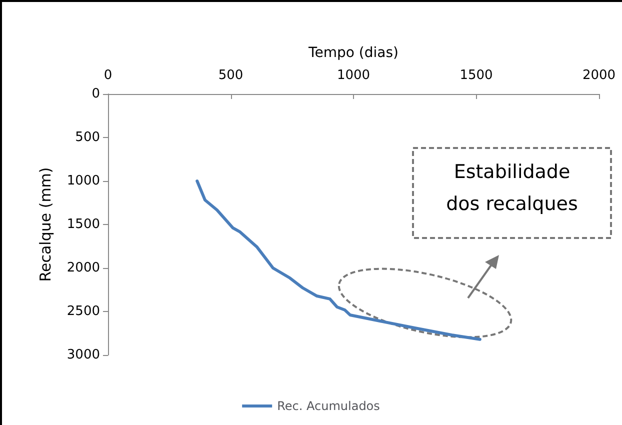 This screenshot has width=622, height=425. I want to click on y-tick-label: 1500, so click(83, 224).